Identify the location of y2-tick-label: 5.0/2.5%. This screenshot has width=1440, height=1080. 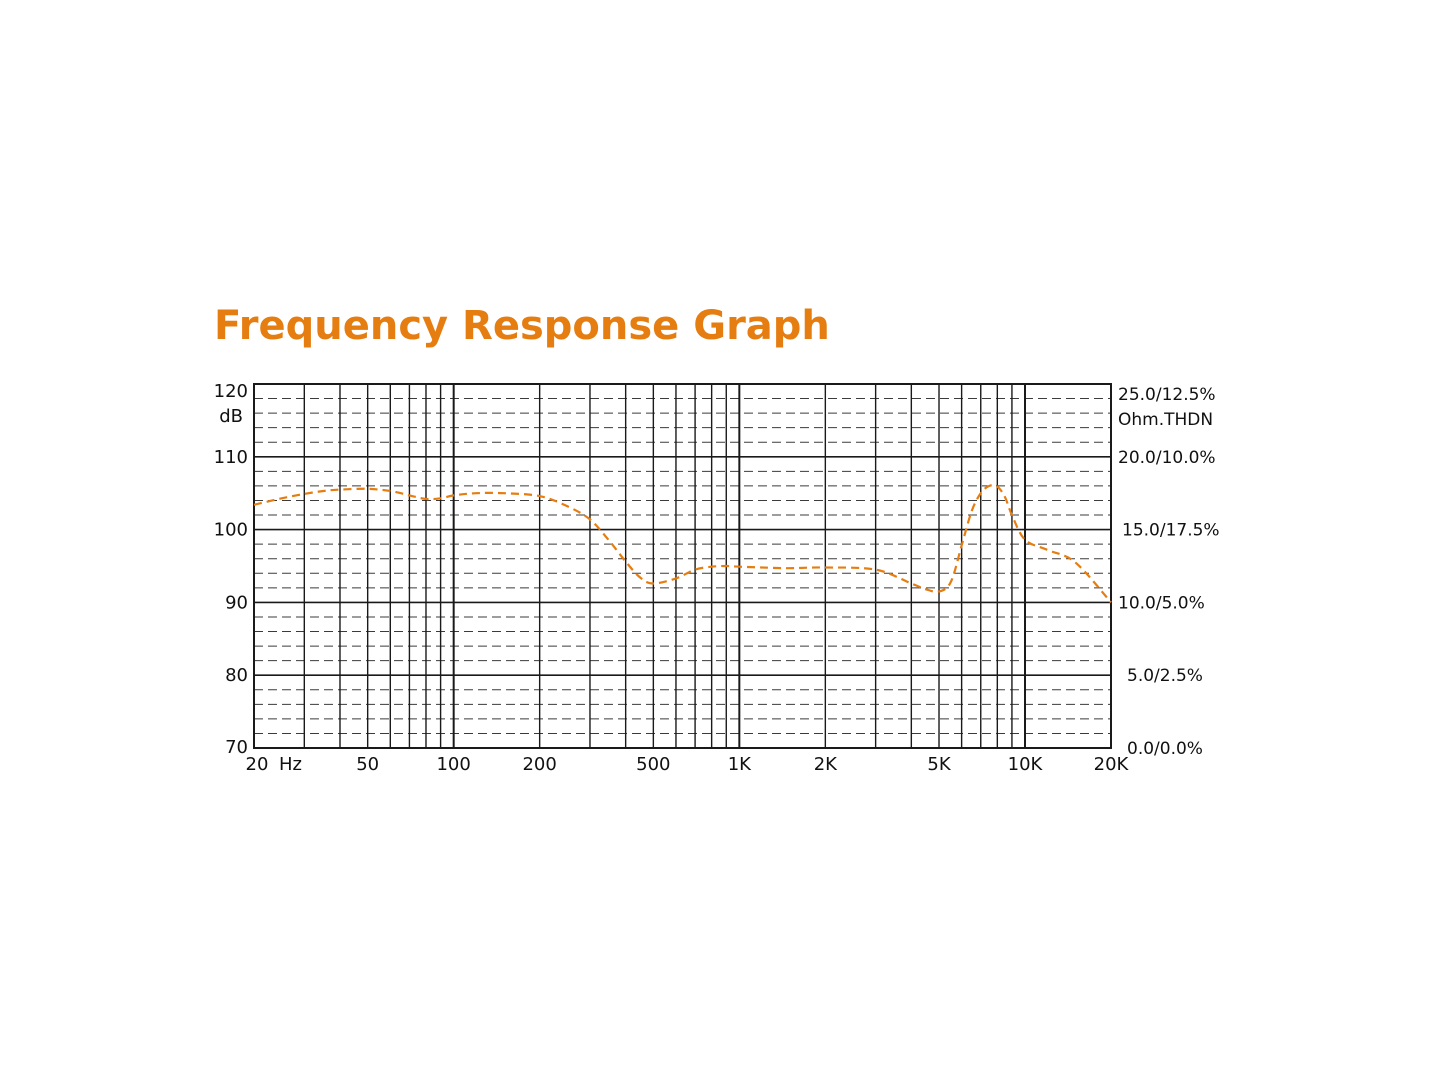
(1165, 676).